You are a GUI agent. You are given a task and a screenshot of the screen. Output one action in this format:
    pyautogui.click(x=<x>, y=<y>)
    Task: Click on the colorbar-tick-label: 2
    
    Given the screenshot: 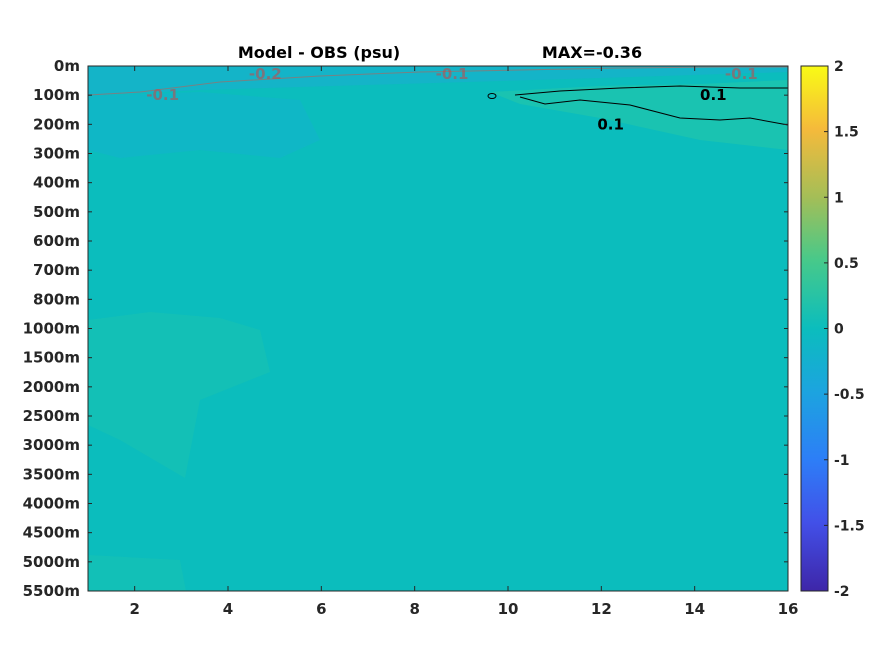 What is the action you would take?
    pyautogui.click(x=839, y=67)
    